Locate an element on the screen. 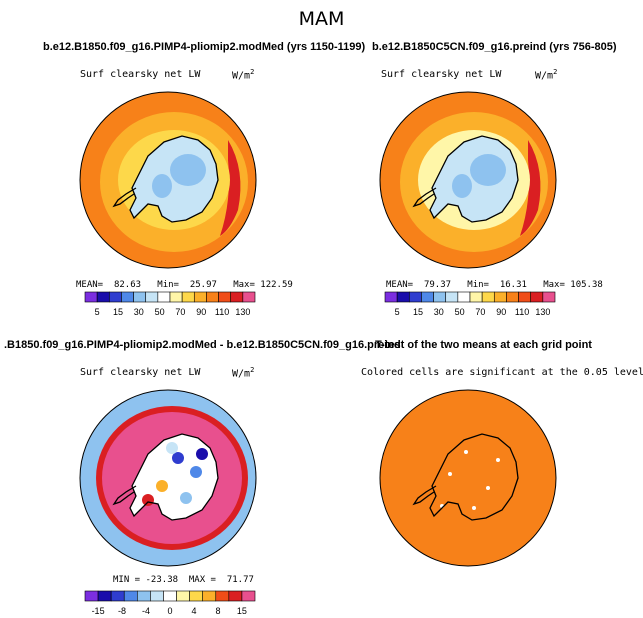  colorbar-tick-label: 50 is located at coordinates (160, 312).